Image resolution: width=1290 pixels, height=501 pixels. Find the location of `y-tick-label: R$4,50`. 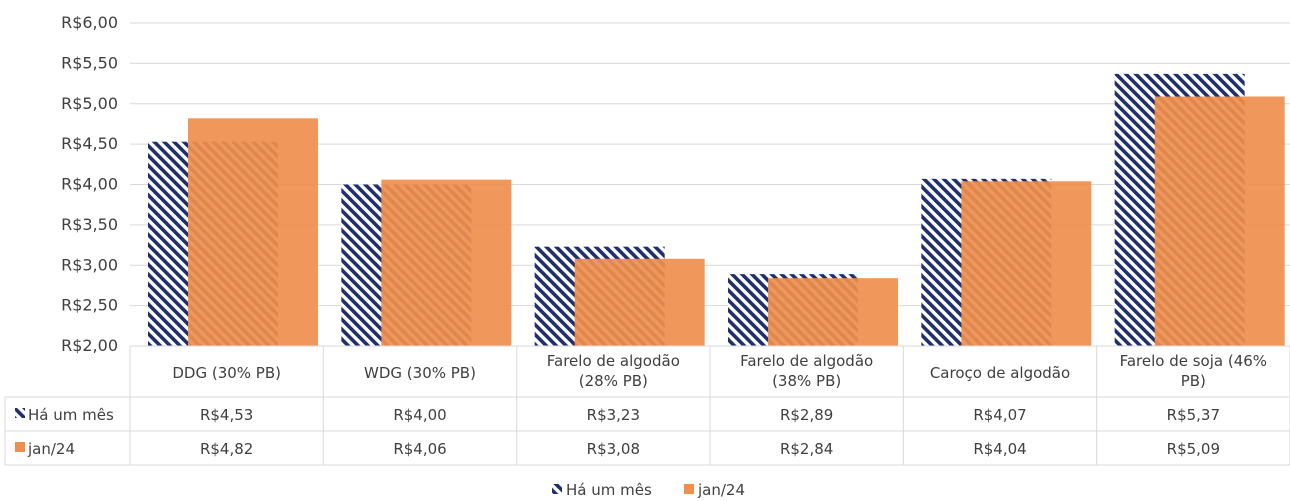

y-tick-label: R$4,50 is located at coordinates (89, 143).